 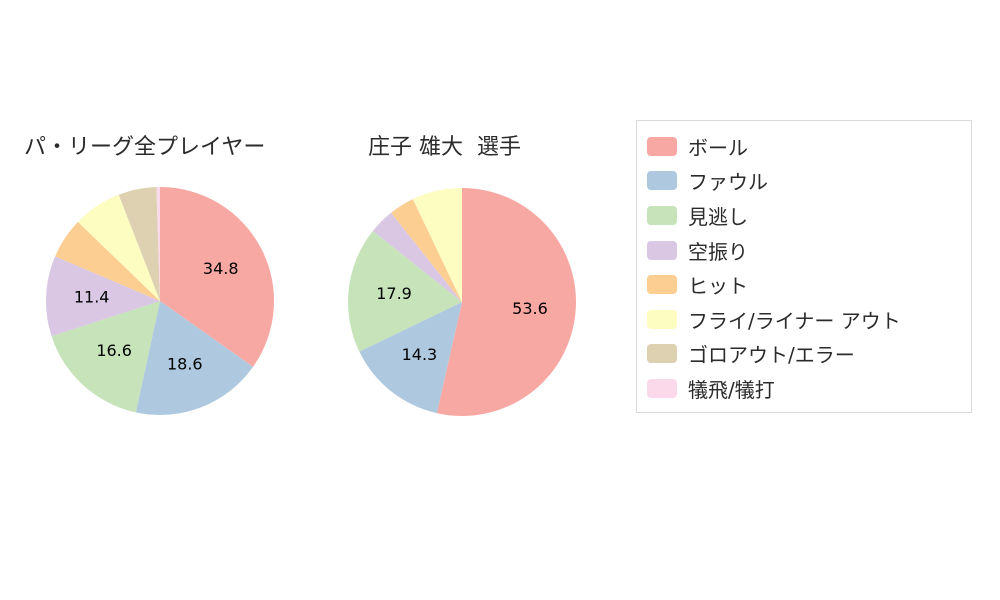 What do you see at coordinates (718, 147) in the screenshot?
I see `legend-label-ball: ボール` at bounding box center [718, 147].